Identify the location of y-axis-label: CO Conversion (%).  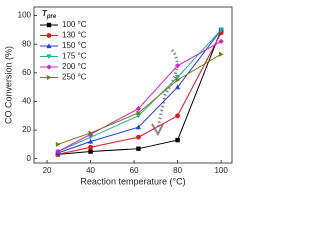
(8, 85).